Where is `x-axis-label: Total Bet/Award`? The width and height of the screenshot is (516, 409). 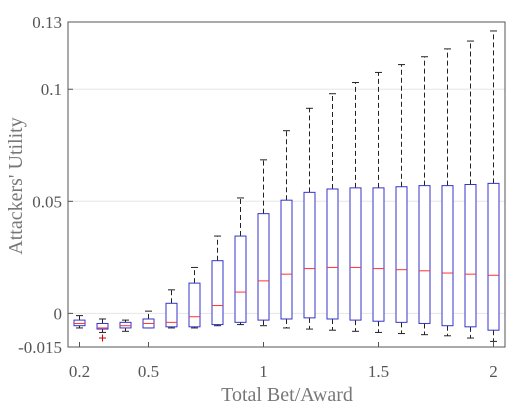
x-axis-label: Total Bet/Award is located at coordinates (287, 395).